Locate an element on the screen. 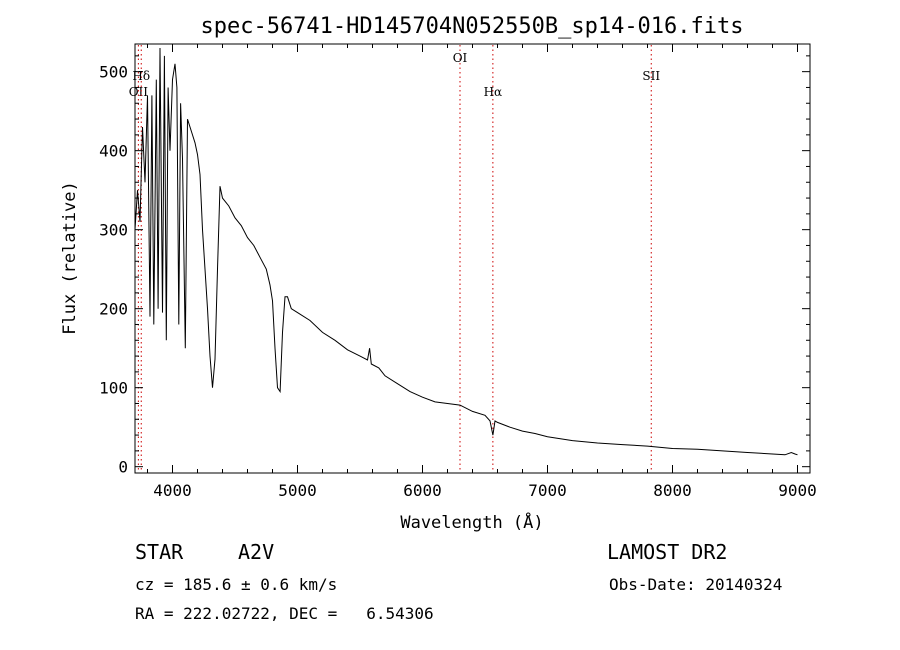 The width and height of the screenshot is (900, 650). y-tick-label: 300 is located at coordinates (113, 230).